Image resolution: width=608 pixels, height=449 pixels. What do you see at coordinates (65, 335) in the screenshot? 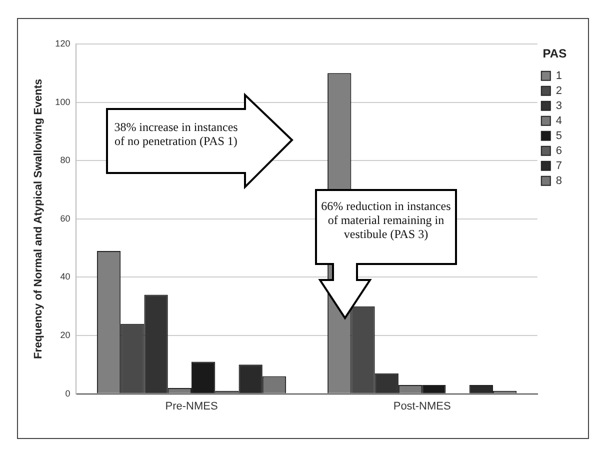
I see `y-tick-label: 20` at bounding box center [65, 335].